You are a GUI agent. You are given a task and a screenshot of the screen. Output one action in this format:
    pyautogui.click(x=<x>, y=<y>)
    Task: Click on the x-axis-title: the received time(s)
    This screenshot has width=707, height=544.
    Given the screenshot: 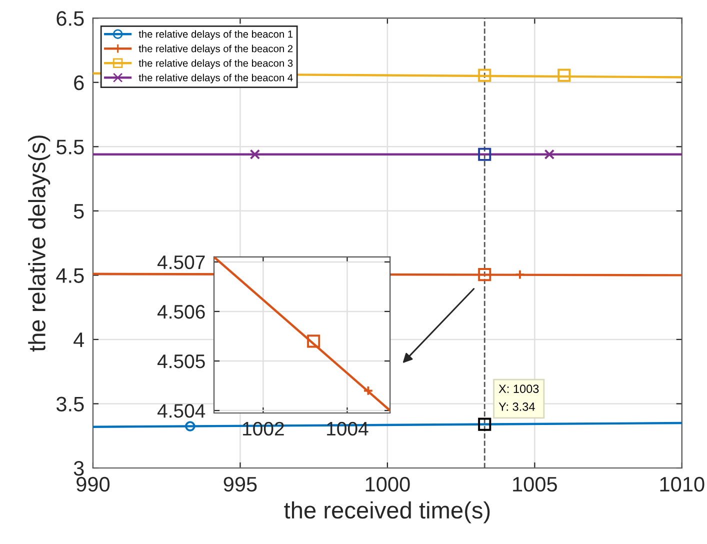 What is the action you would take?
    pyautogui.click(x=387, y=512)
    